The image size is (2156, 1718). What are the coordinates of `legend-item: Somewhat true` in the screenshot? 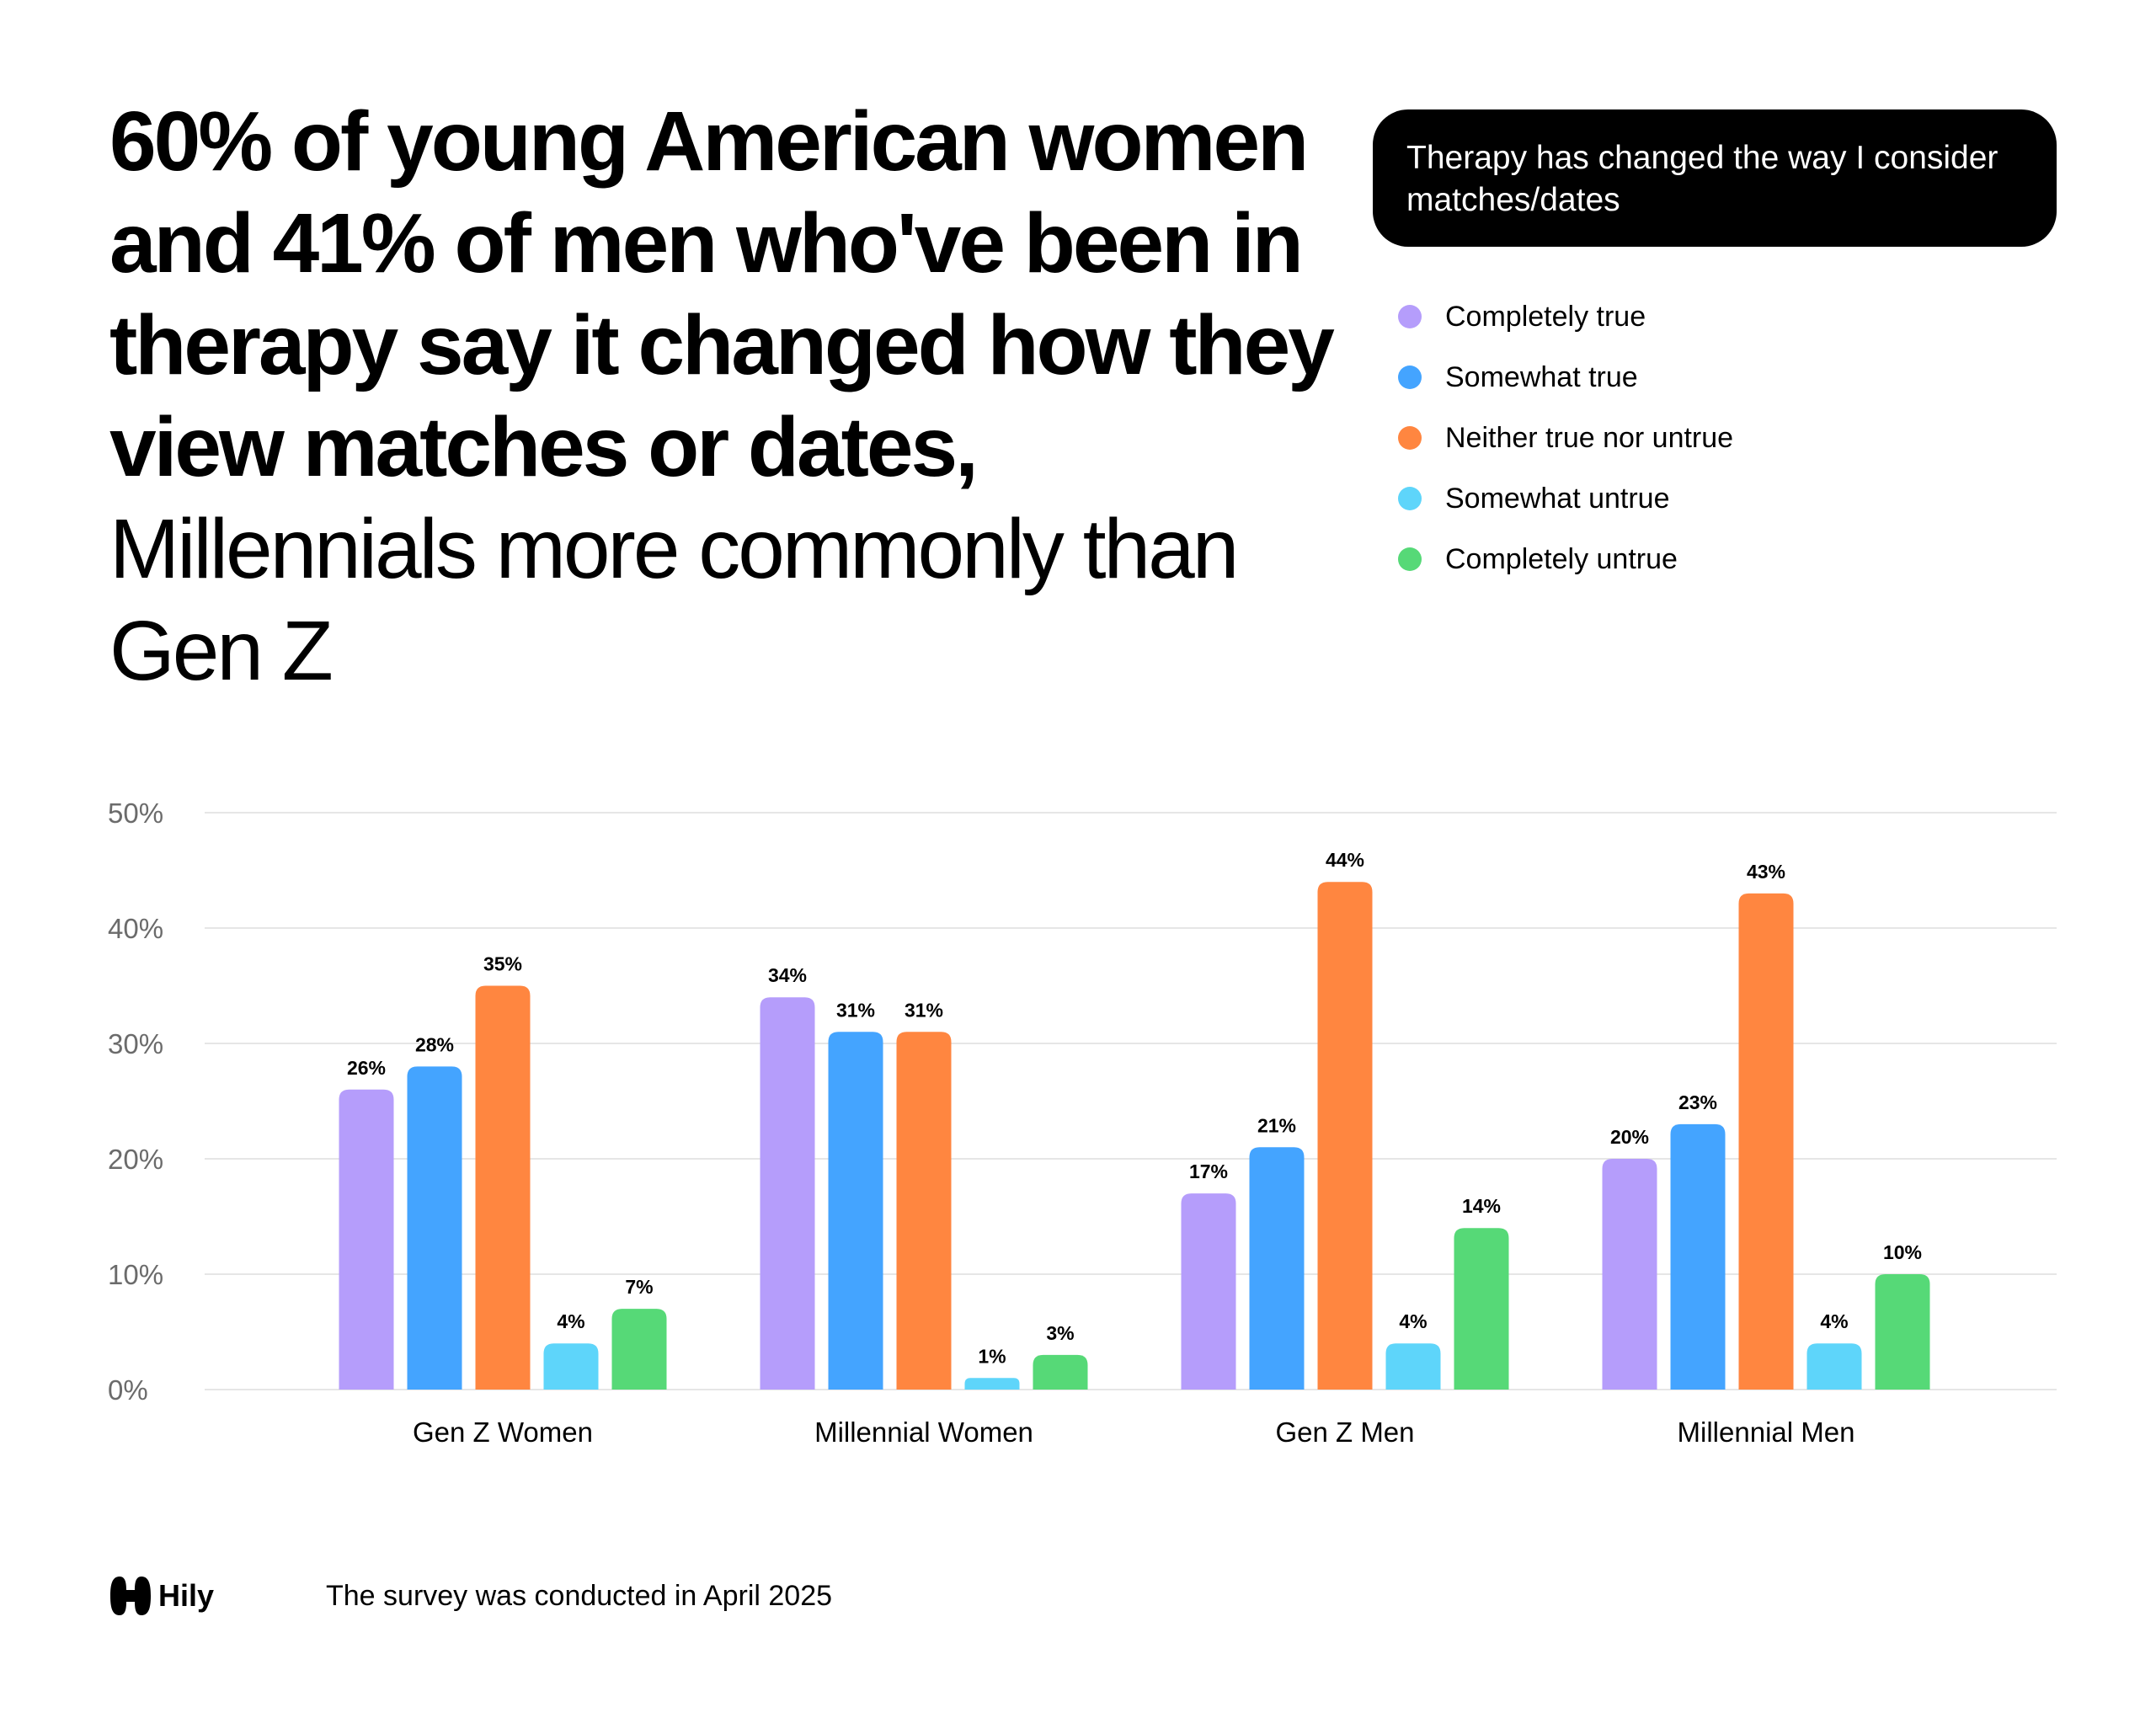 It's located at (1565, 377).